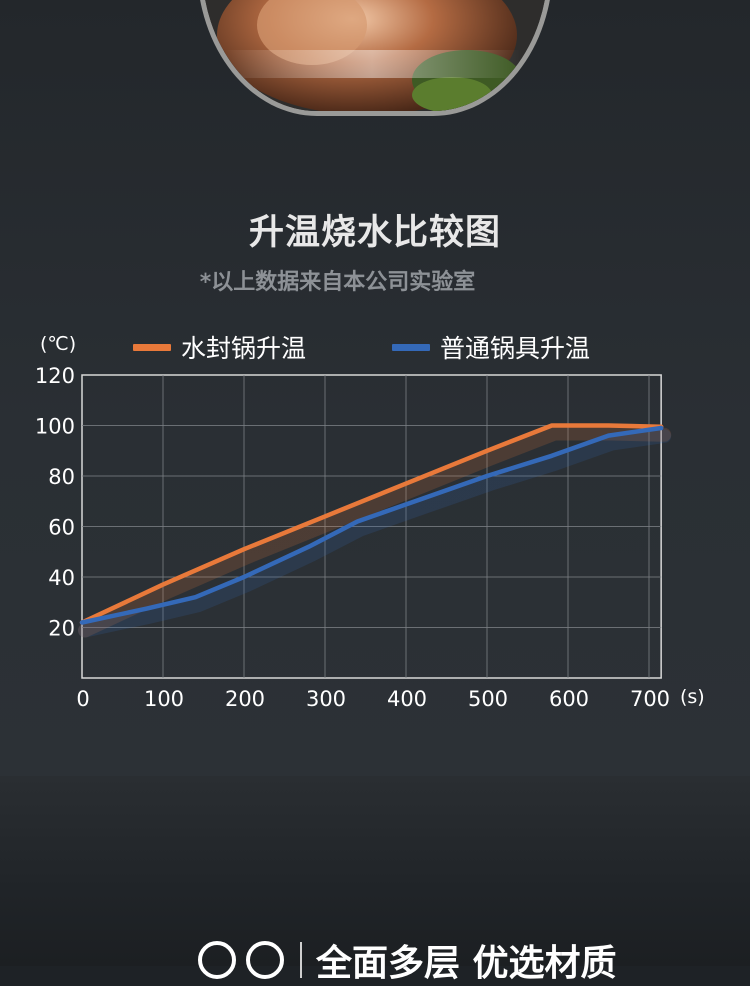  Describe the element at coordinates (374, 233) in the screenshot. I see `page-title: 升温烧水比较图` at that location.